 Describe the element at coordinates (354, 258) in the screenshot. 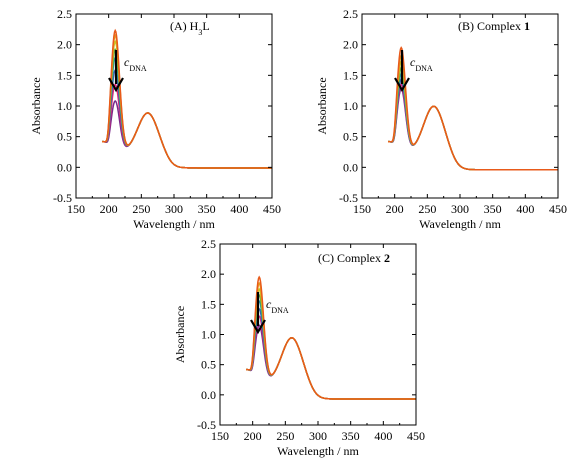

I see `panel-title: (C) Complex 2` at that location.